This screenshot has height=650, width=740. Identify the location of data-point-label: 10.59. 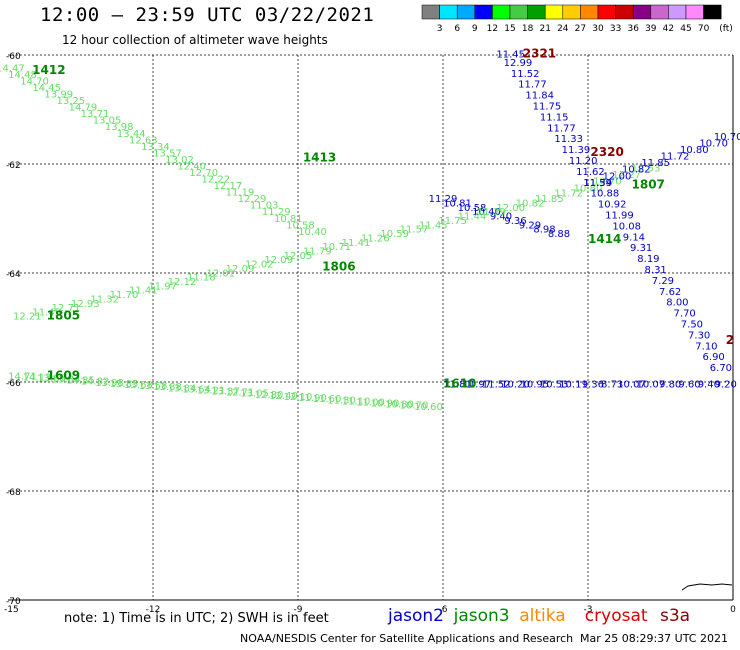
(394, 234).